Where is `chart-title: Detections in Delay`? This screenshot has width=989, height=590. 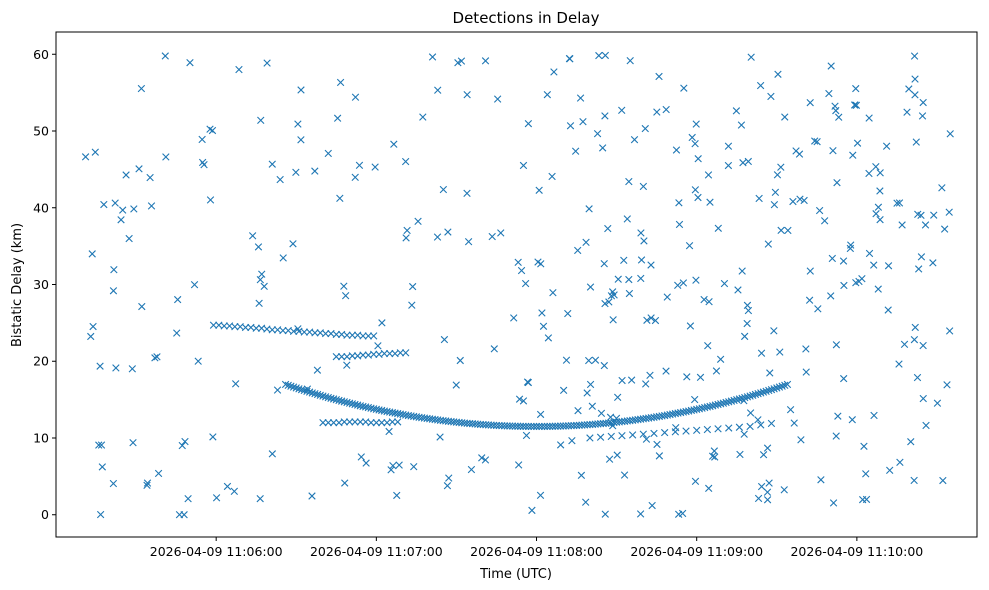
chart-title: Detections in Delay is located at coordinates (526, 18).